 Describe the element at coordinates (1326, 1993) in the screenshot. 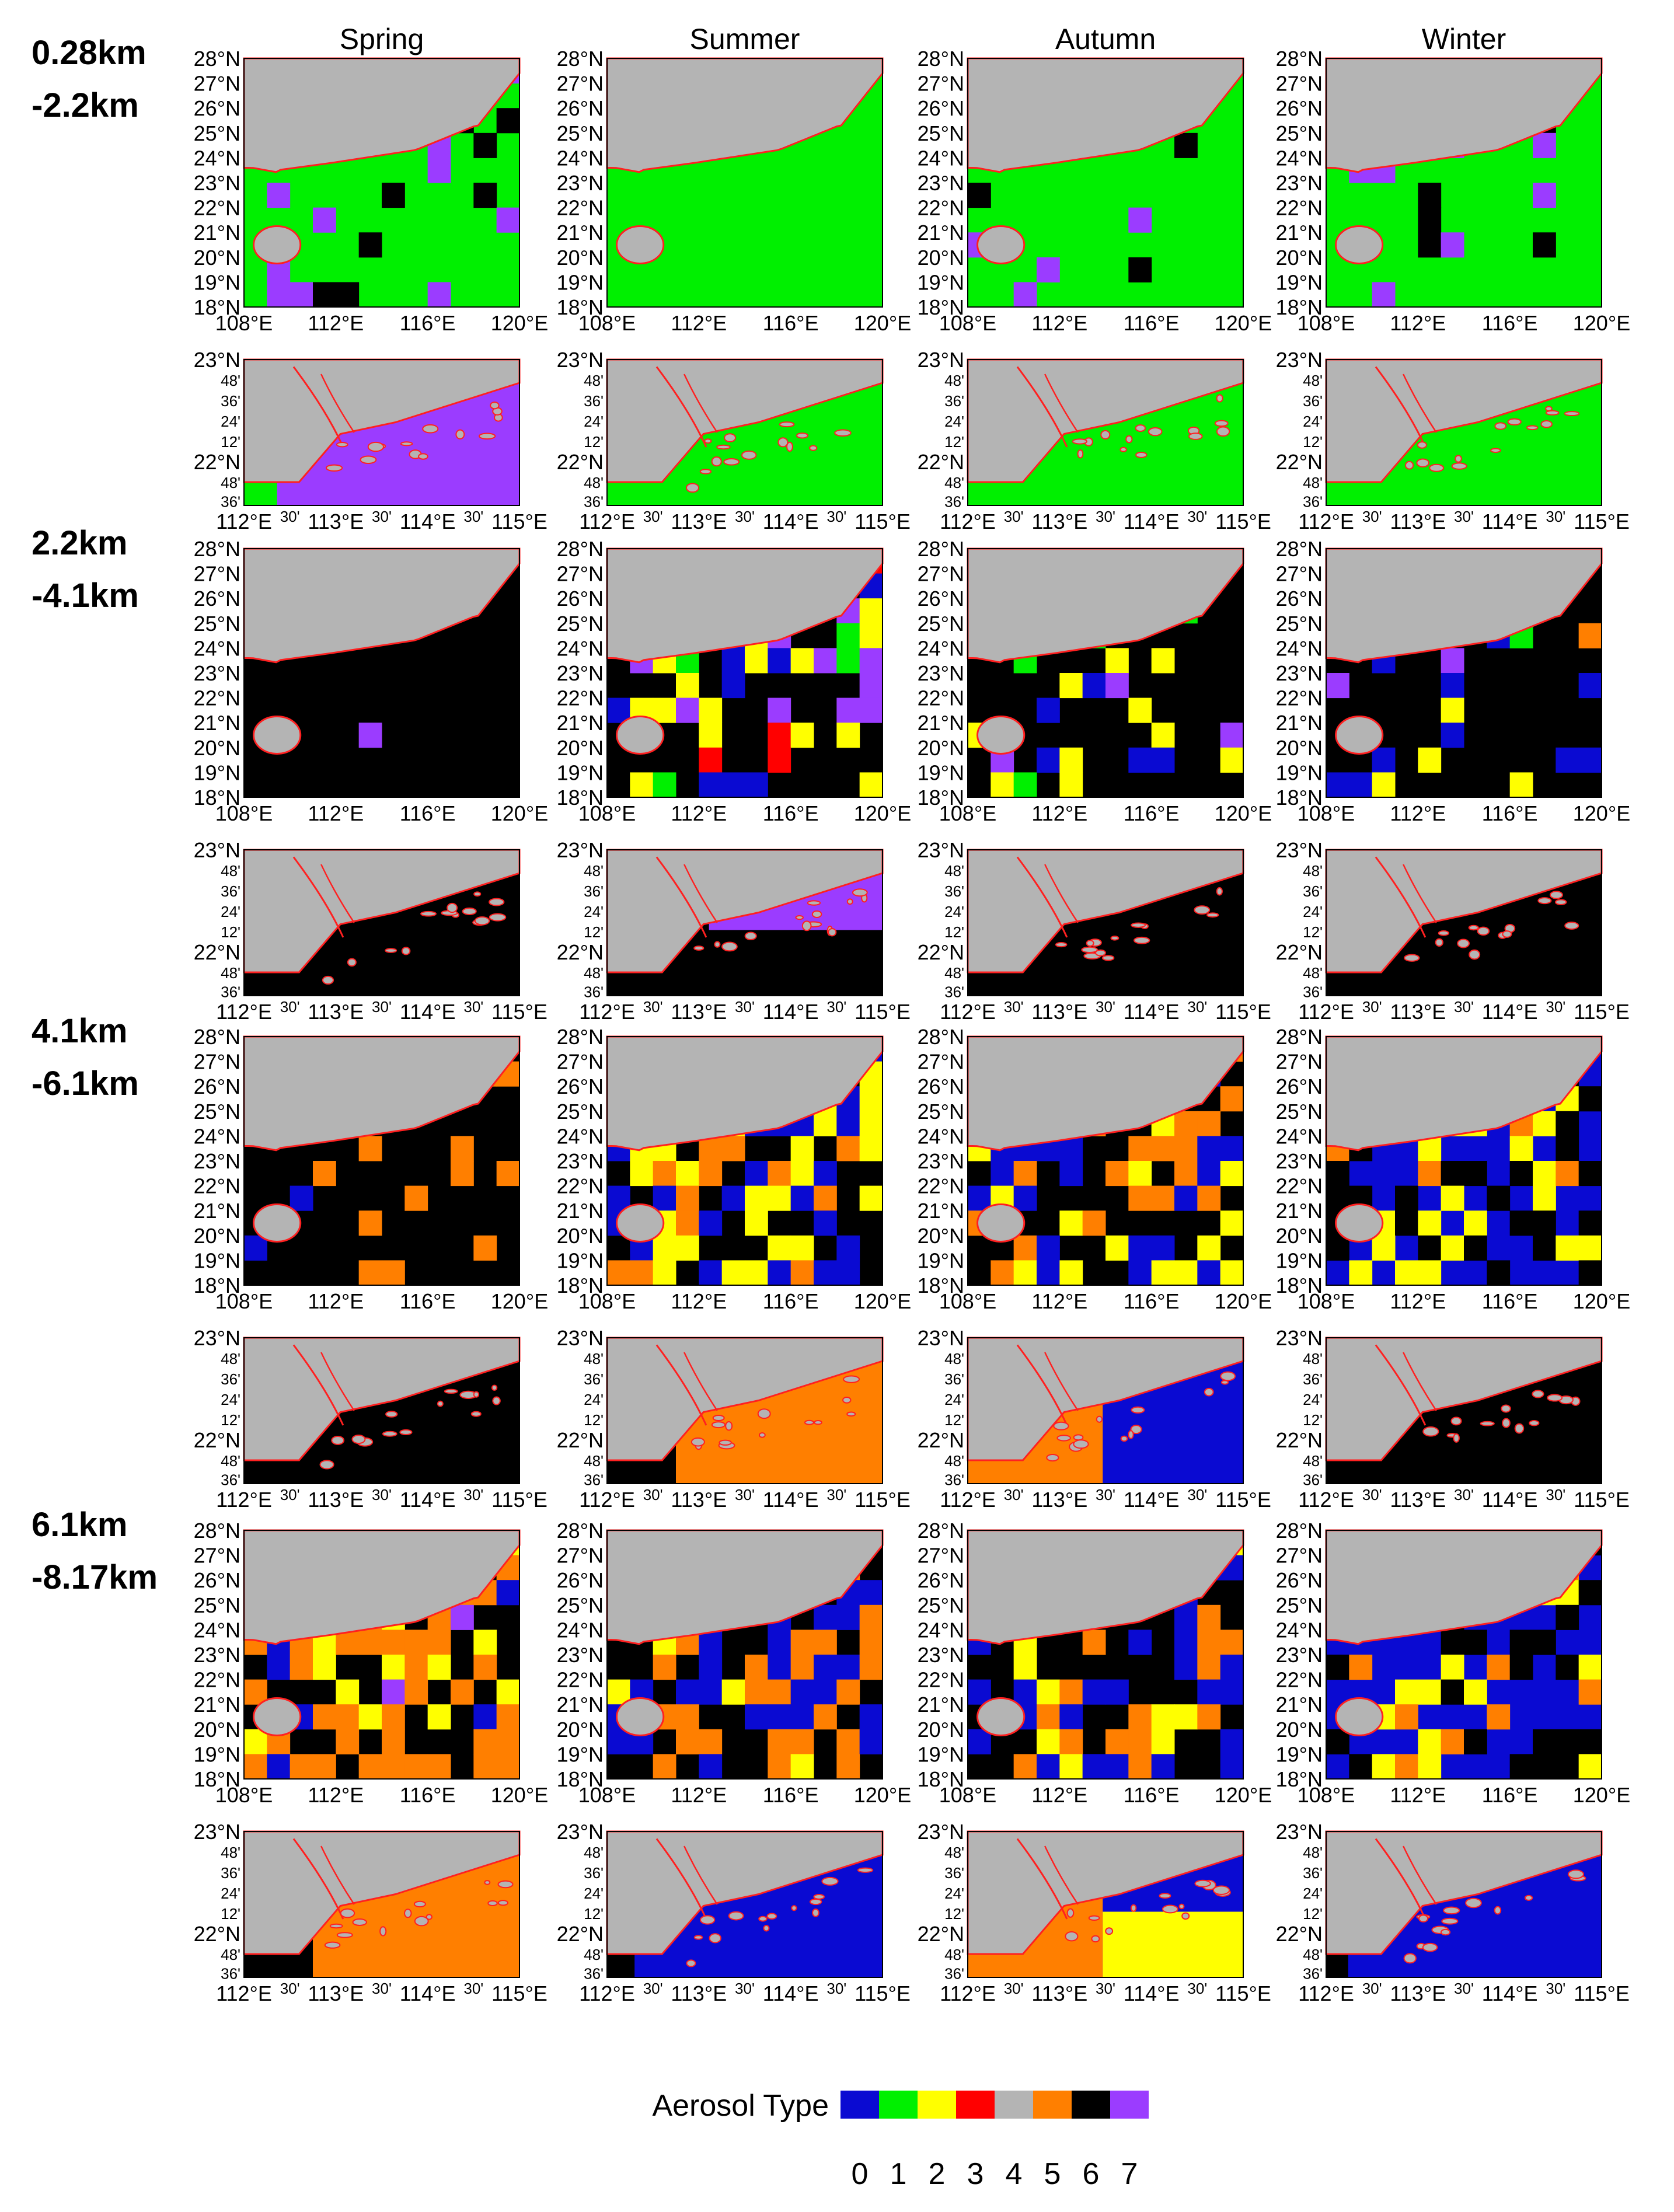

I see `inset-lon-tick-label: 112°E` at that location.